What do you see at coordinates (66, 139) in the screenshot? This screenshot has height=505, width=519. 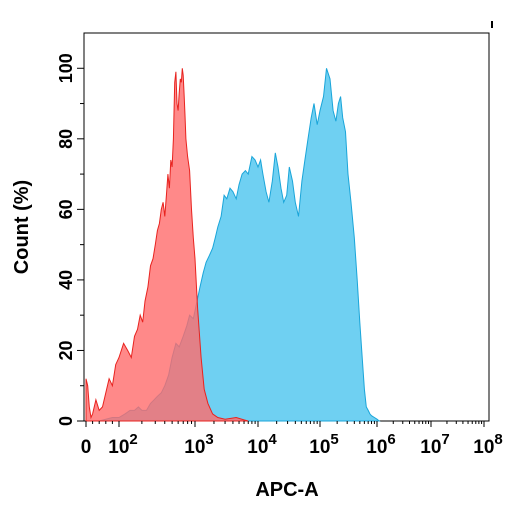 I see `y-tick-label: 80` at bounding box center [66, 139].